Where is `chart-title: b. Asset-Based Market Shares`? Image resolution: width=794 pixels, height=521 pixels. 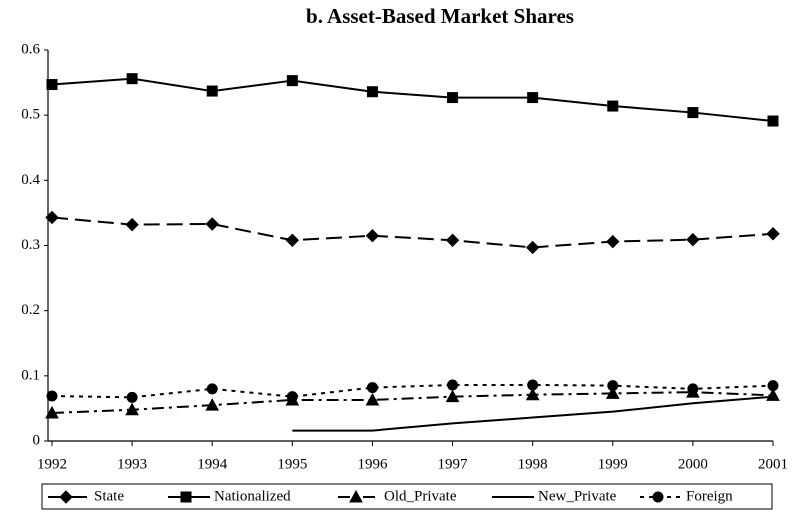 chart-title: b. Asset-Based Market Shares is located at coordinates (440, 16).